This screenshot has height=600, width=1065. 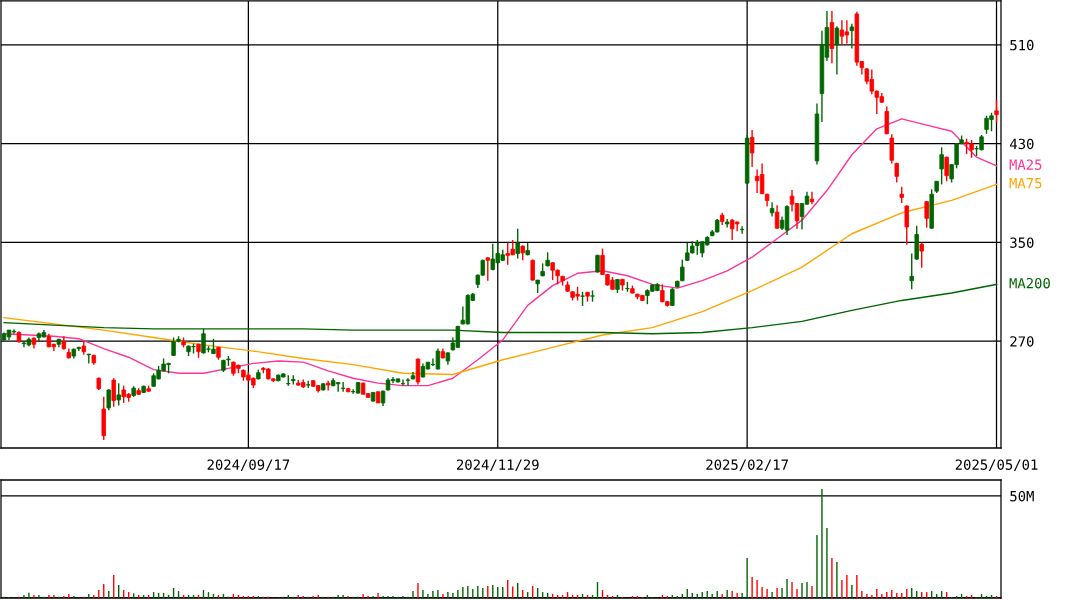 I want to click on series-label: MA75, so click(x=1025, y=183).